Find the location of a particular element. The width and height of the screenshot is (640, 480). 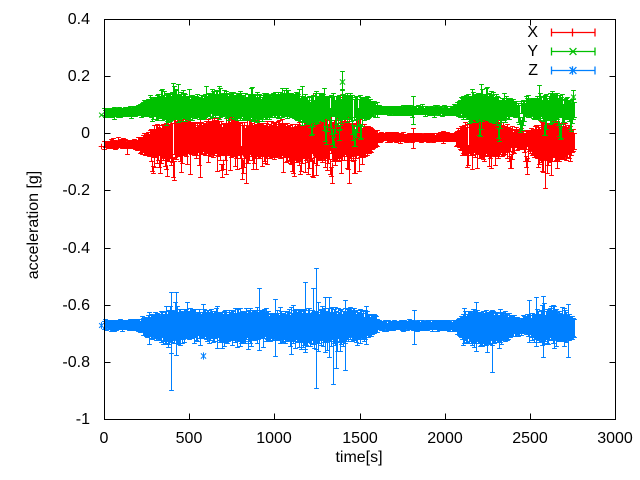

svg-text: 1000 is located at coordinates (274, 438).